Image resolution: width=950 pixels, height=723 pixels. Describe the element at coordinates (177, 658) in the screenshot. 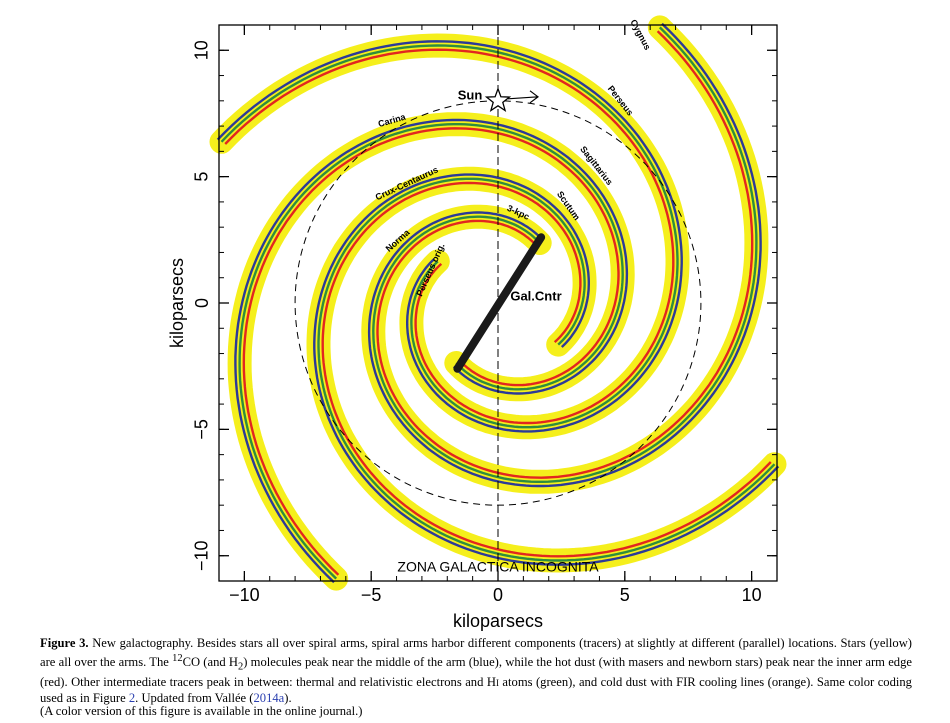

I see `caption-sup: 12` at that location.